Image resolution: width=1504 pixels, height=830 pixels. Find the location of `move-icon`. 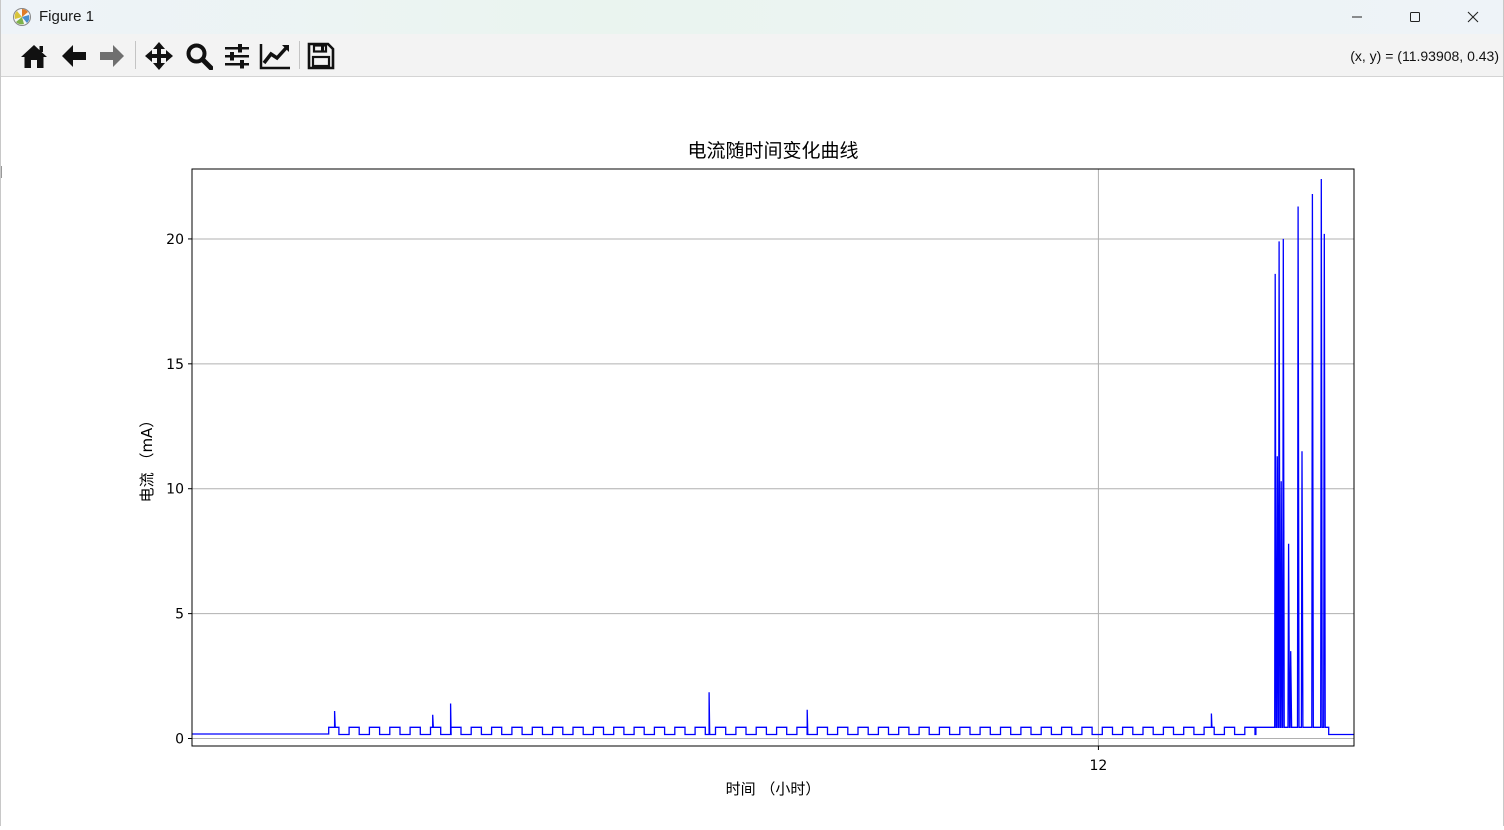

move-icon is located at coordinates (159, 56).